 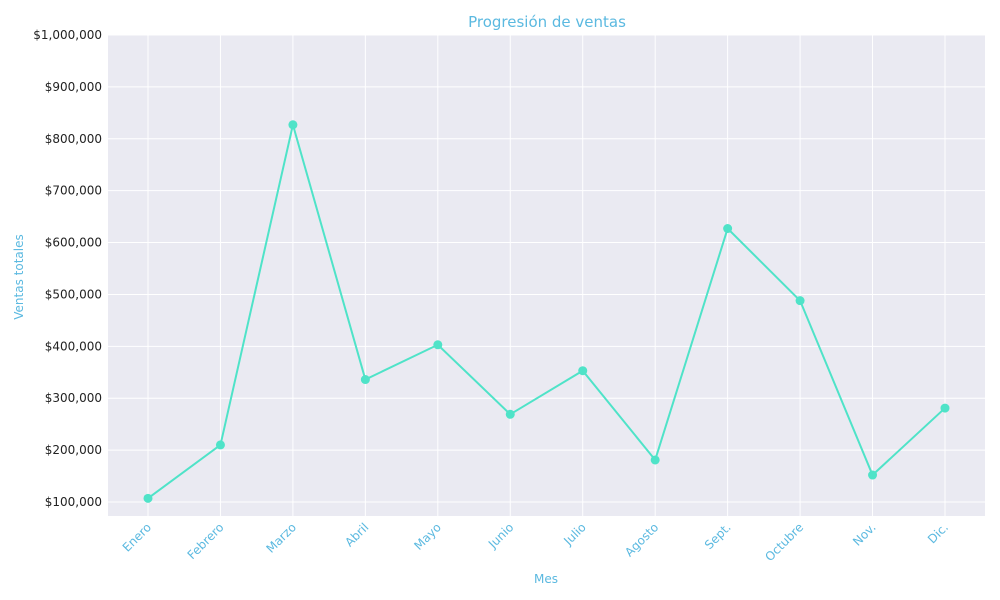 What do you see at coordinates (864, 534) in the screenshot?
I see `x-tick-label: Nov.` at bounding box center [864, 534].